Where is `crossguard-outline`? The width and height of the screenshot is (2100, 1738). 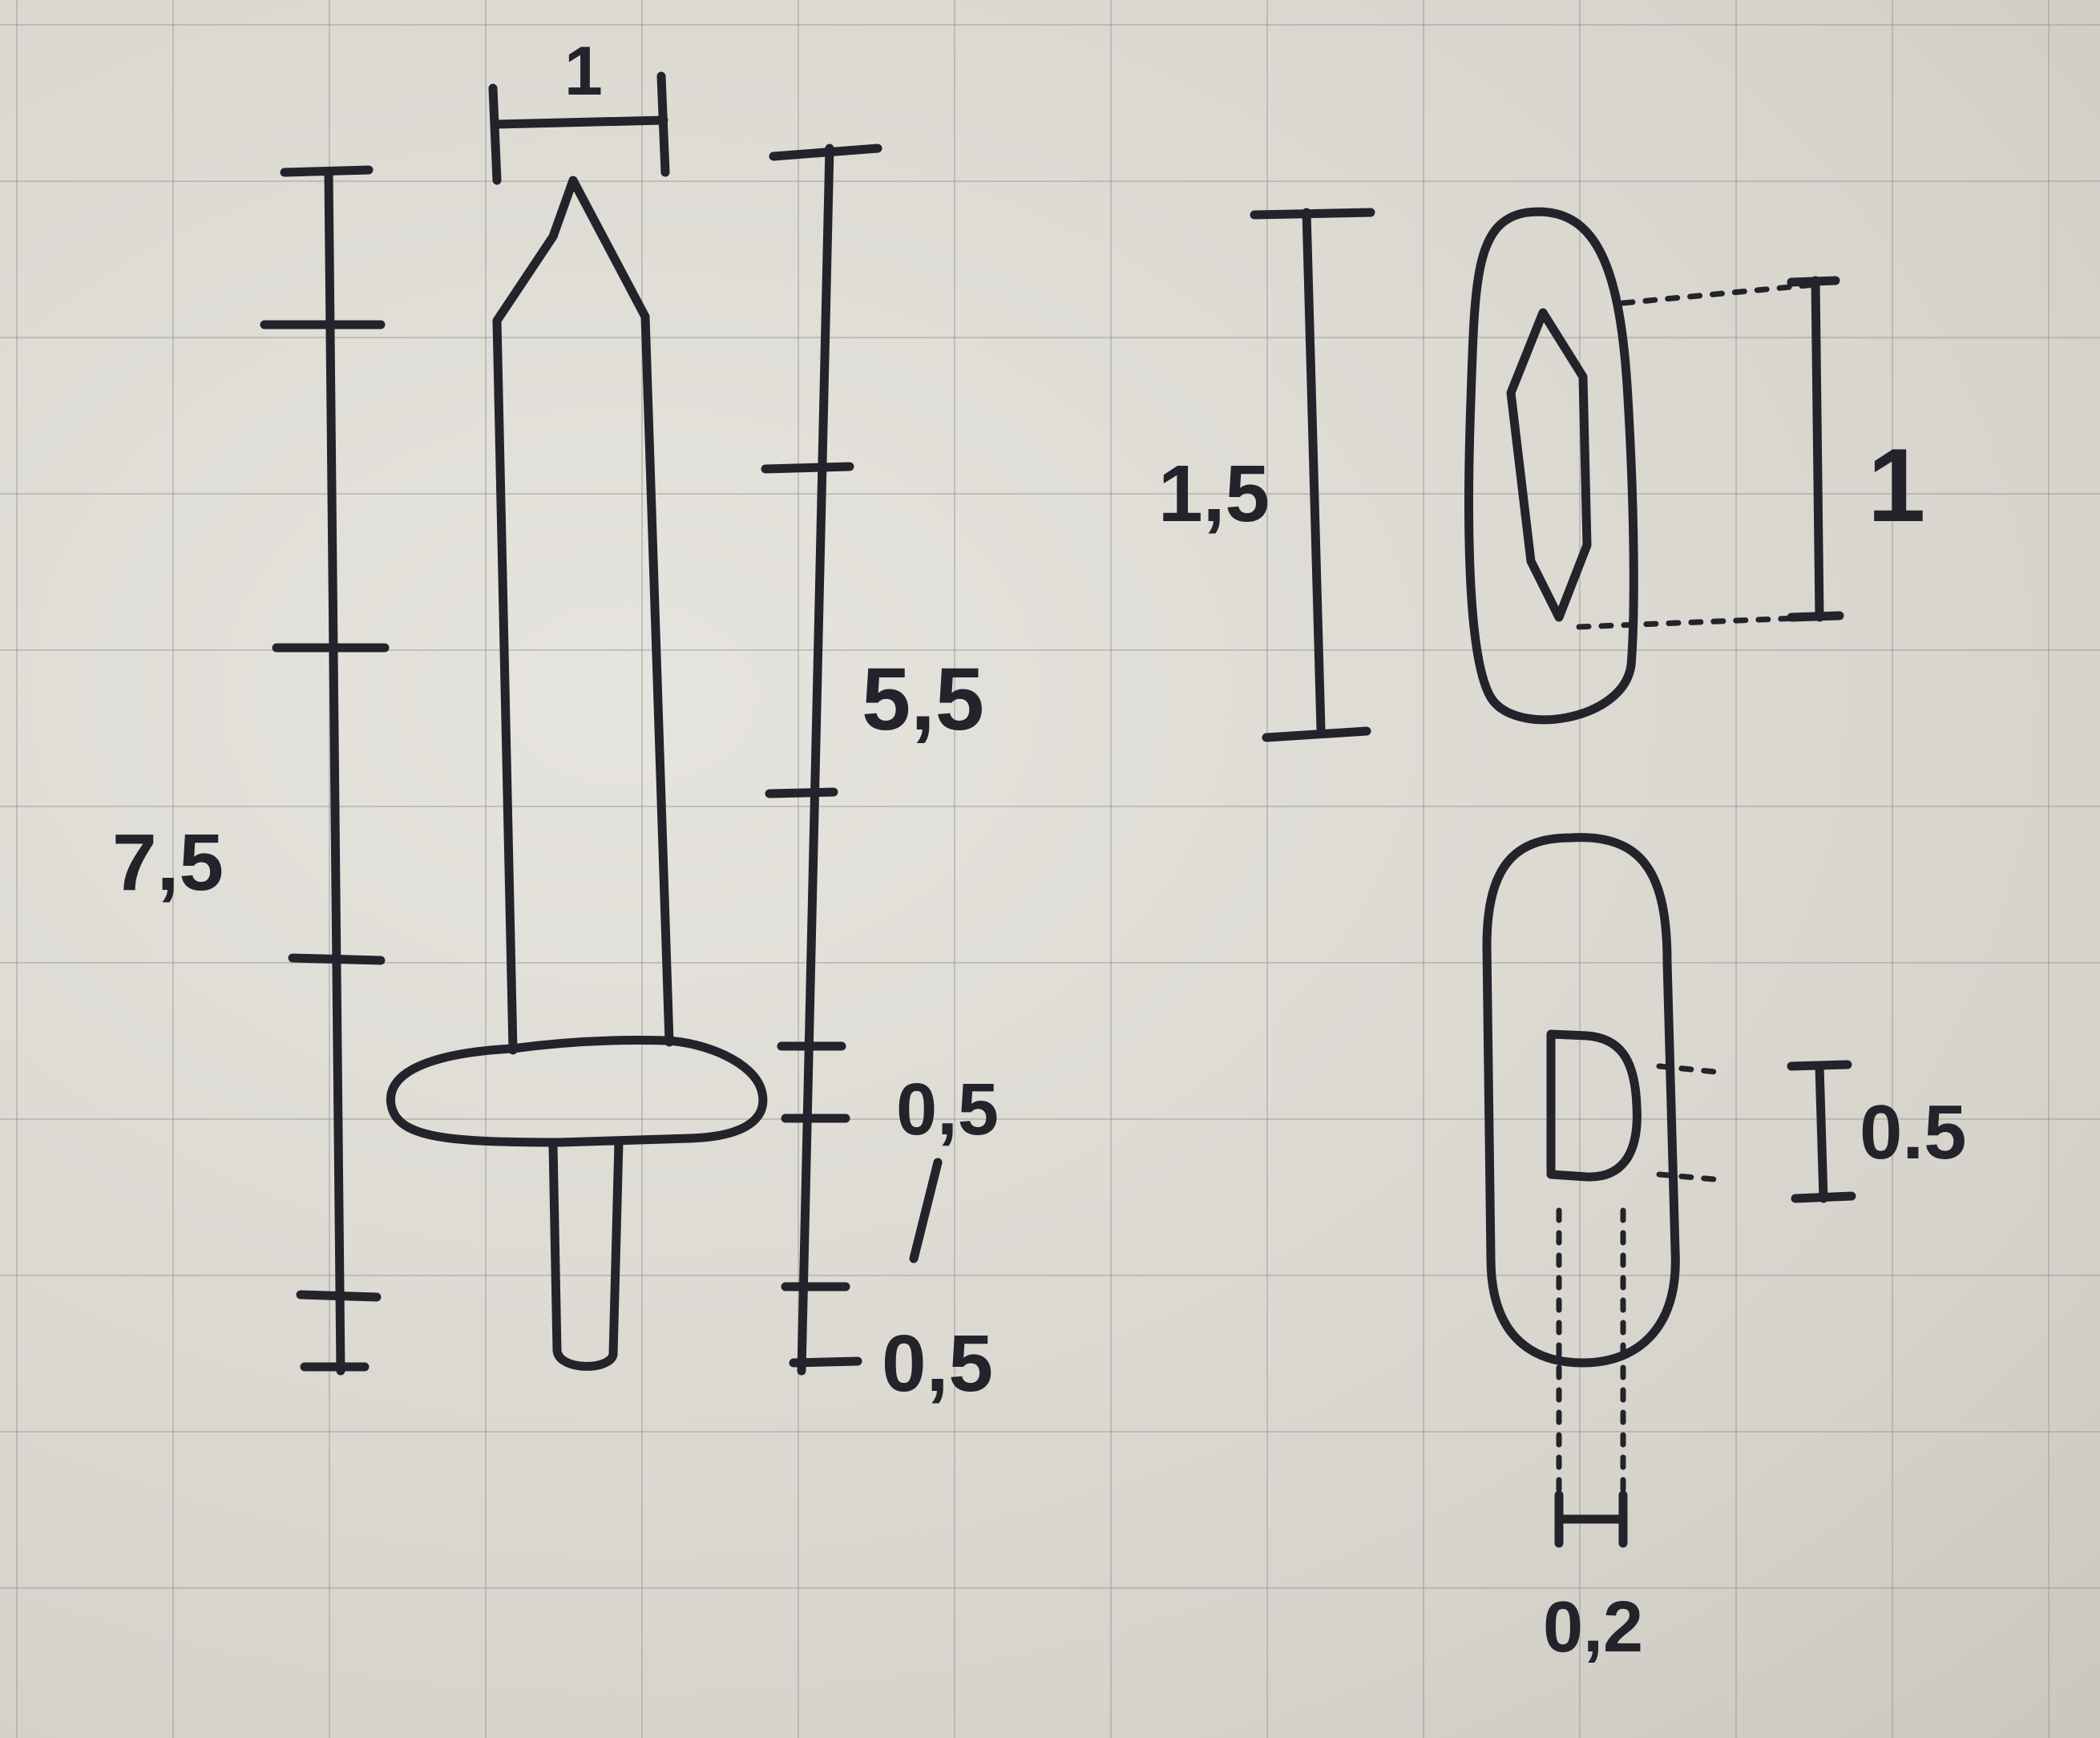
crossguard-outline is located at coordinates (577, 1091).